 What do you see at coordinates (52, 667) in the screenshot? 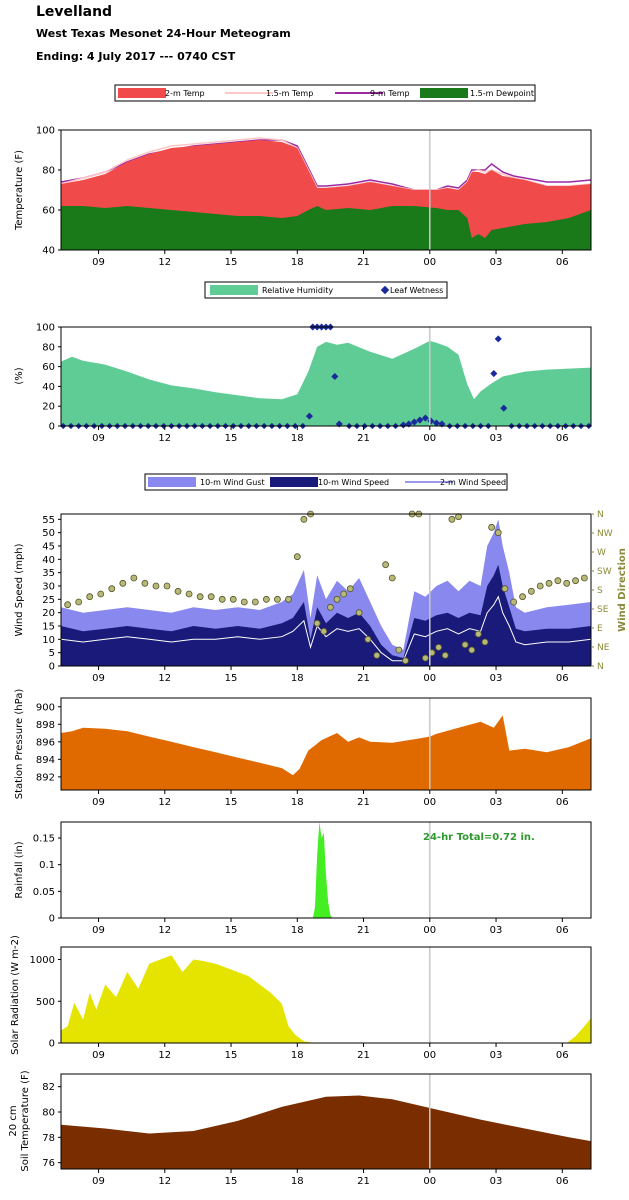
I see `y-tick-label: 0` at bounding box center [52, 667].